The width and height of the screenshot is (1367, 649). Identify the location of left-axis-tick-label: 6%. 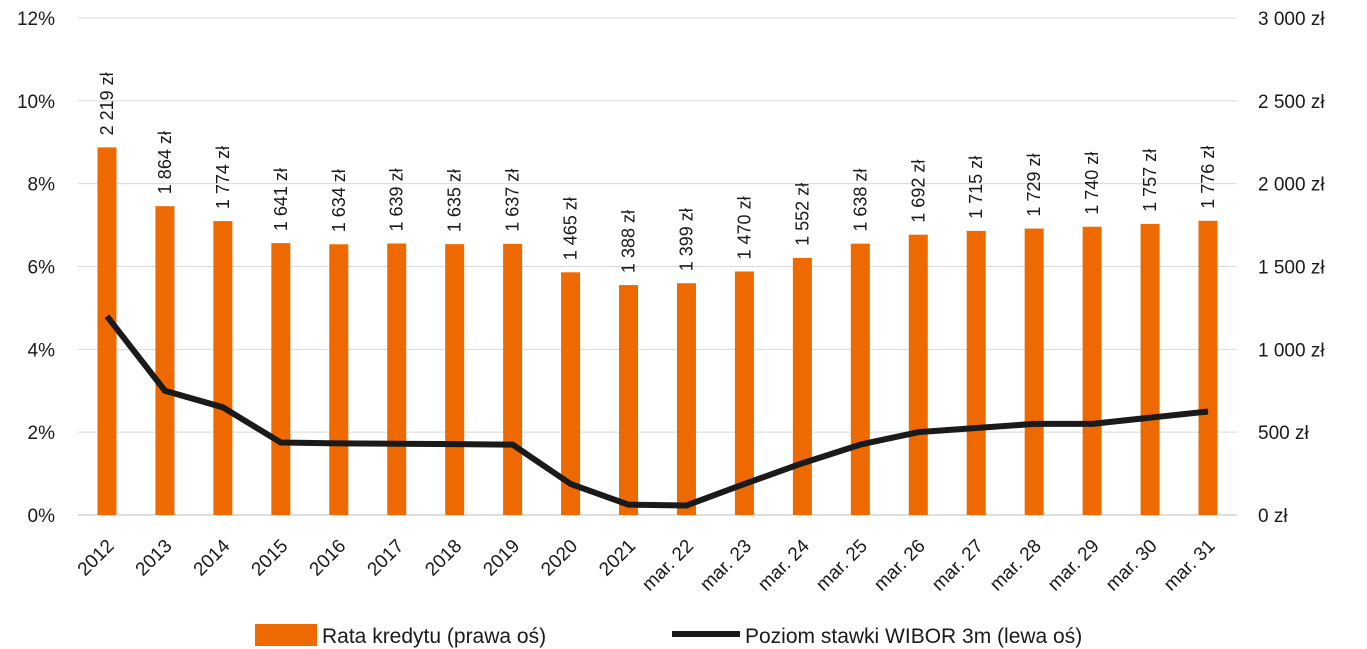
(42, 268).